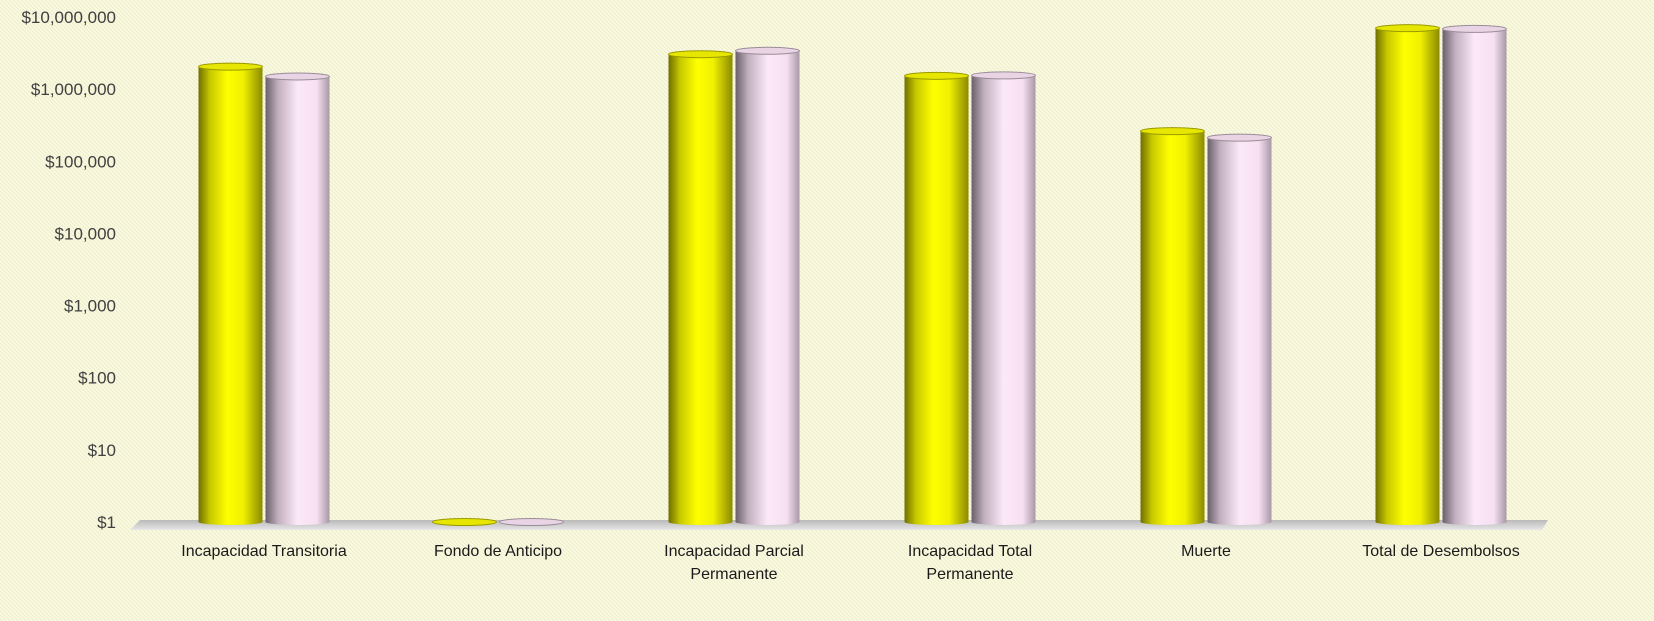 Image resolution: width=1654 pixels, height=621 pixels. What do you see at coordinates (85, 233) in the screenshot?
I see `y-tick-label: $10,000` at bounding box center [85, 233].